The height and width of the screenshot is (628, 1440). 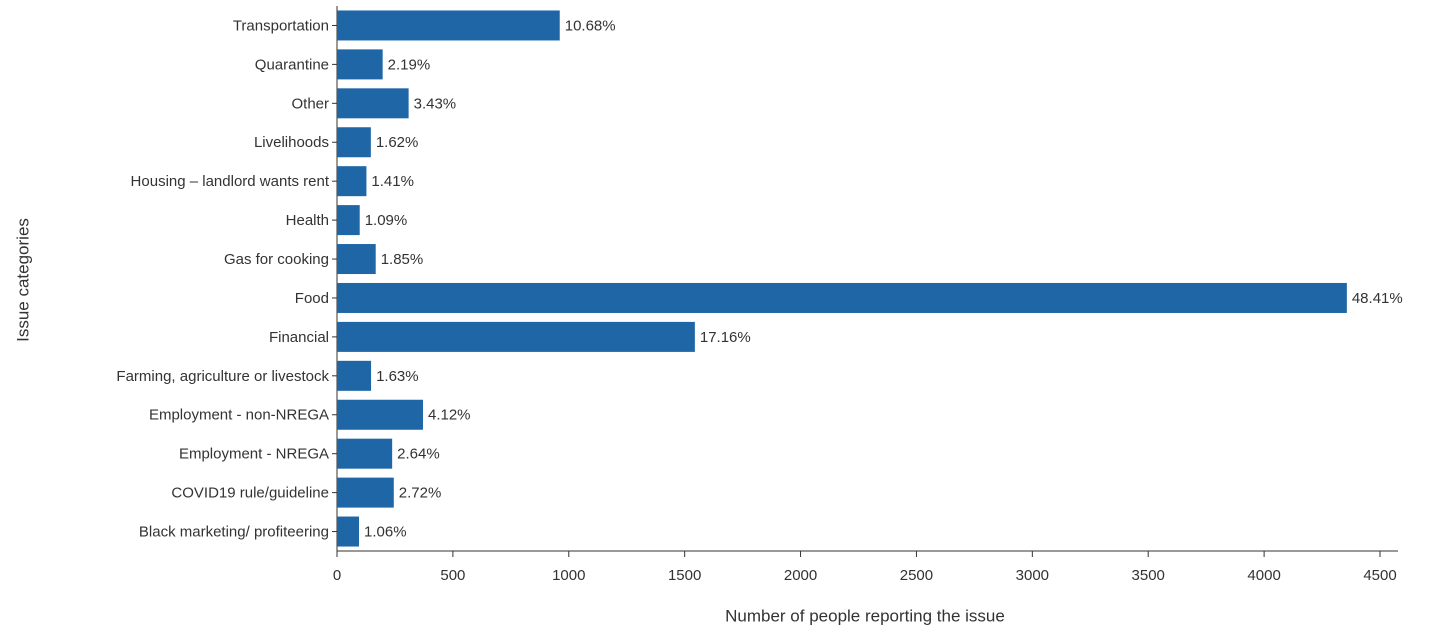 What do you see at coordinates (435, 103) in the screenshot?
I see `data-label: 3.43%` at bounding box center [435, 103].